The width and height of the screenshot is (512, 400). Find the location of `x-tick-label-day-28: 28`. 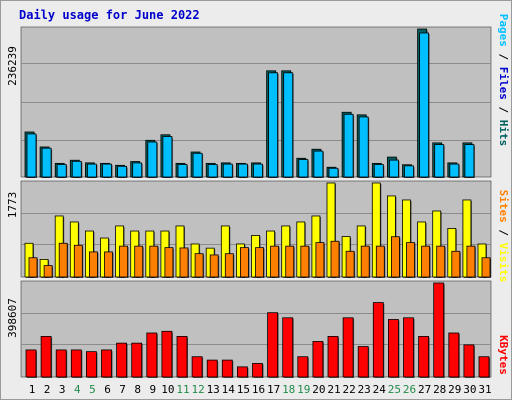

x-tick-label-day-28: 28 is located at coordinates (439, 389).